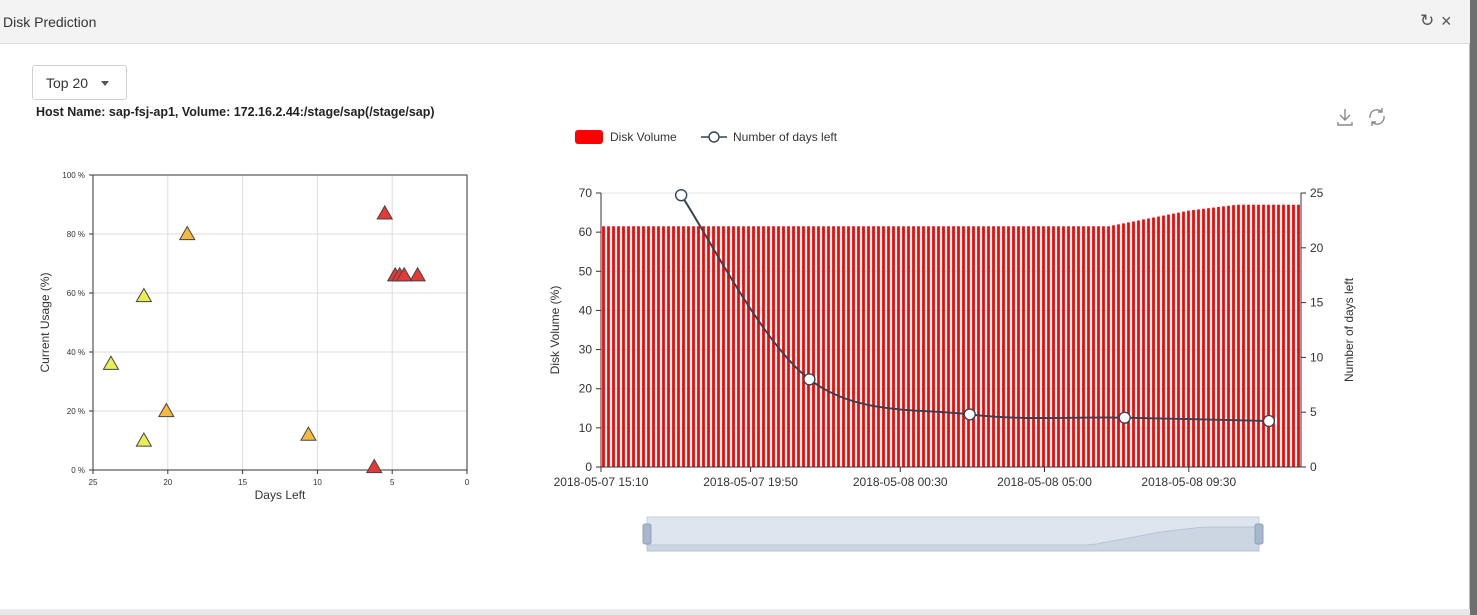  What do you see at coordinates (643, 137) in the screenshot?
I see `legend-disk-volume: Disk Volume` at bounding box center [643, 137].